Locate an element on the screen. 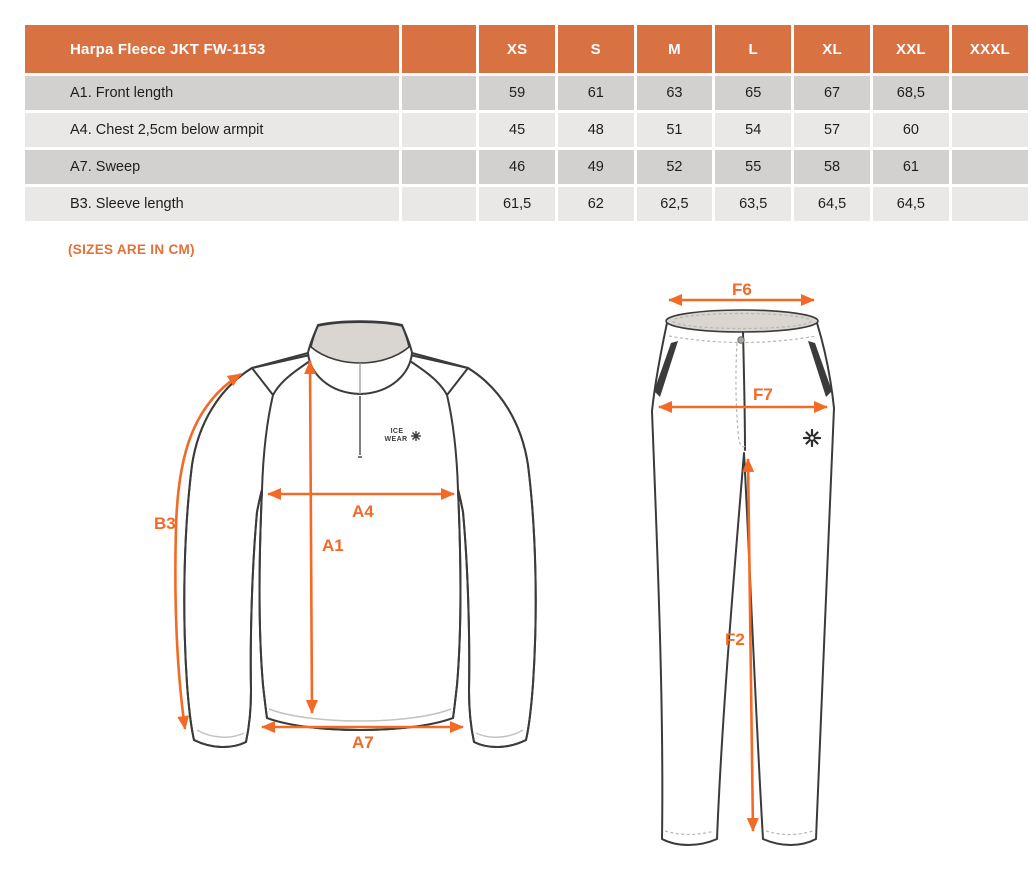 Image resolution: width=1031 pixels, height=886 pixels. product-title: Harpa Fleece JKT FW-1153 is located at coordinates (212, 49).